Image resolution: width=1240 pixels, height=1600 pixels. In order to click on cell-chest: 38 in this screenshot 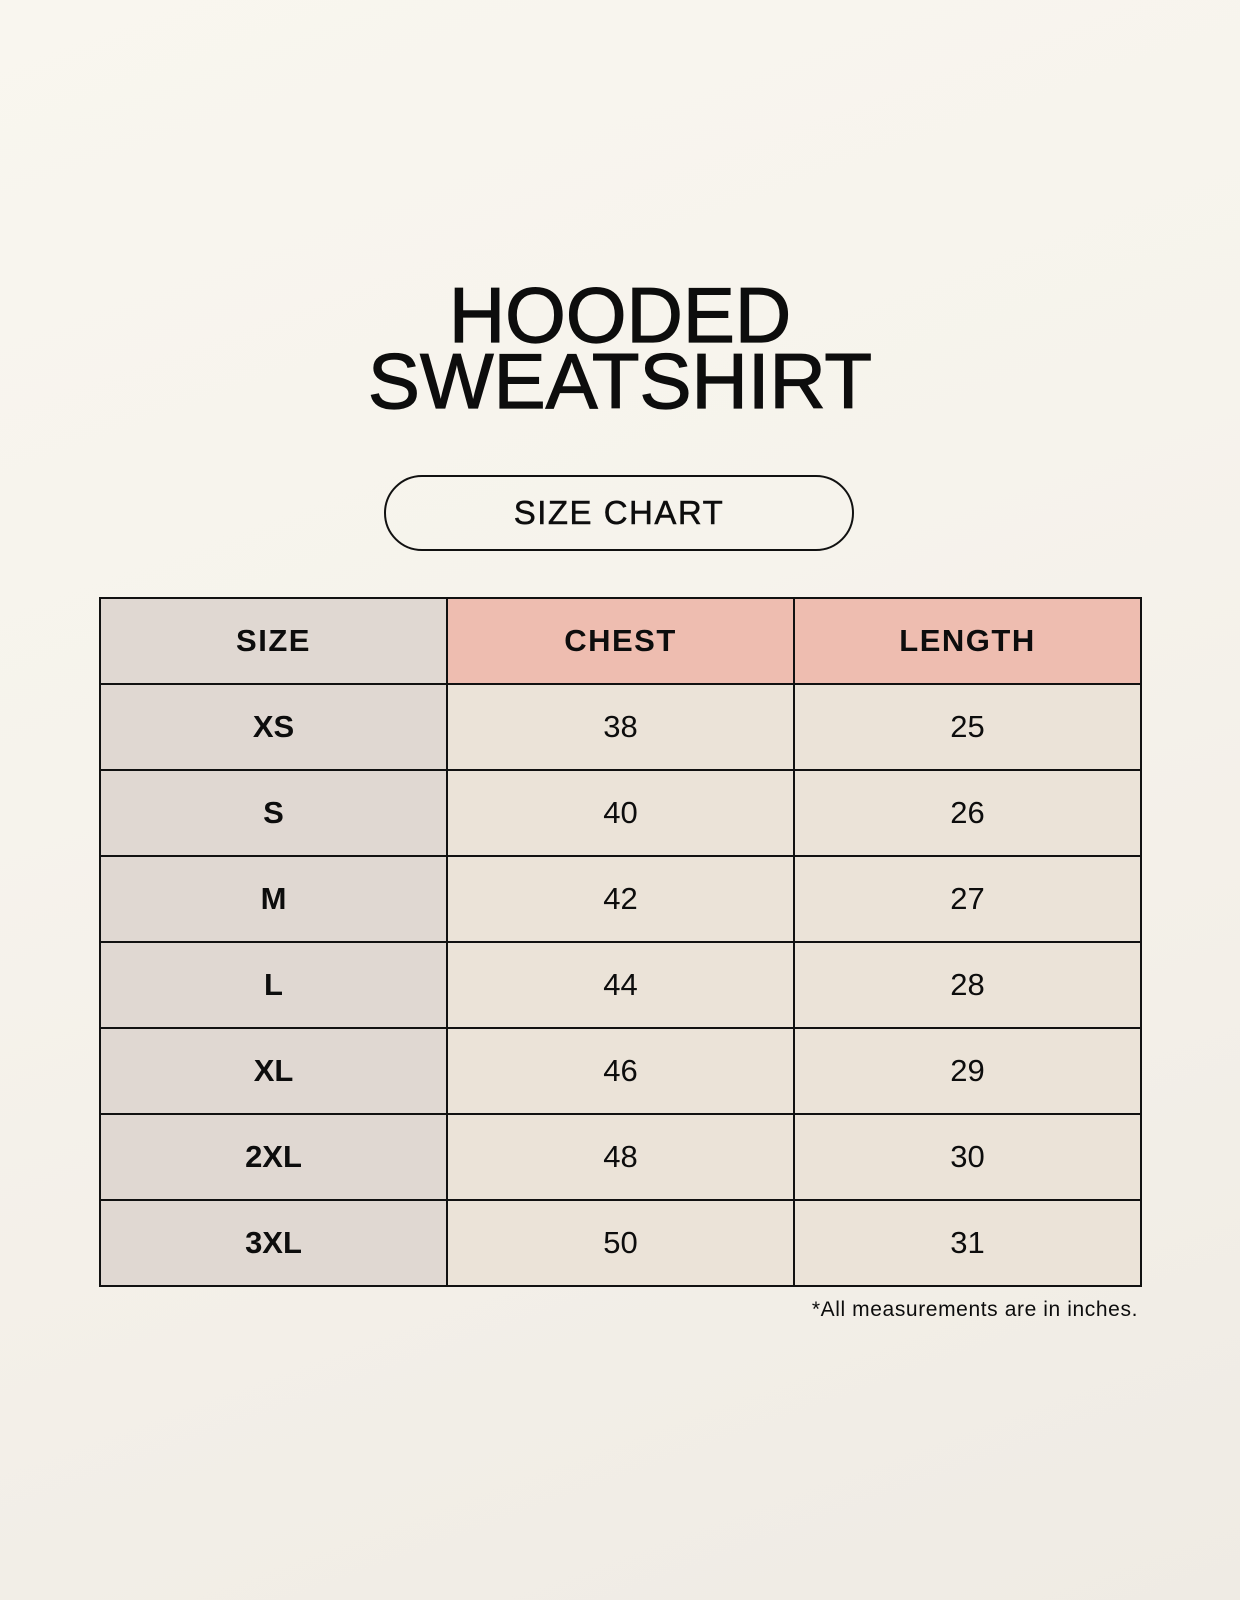, I will do `click(620, 727)`.